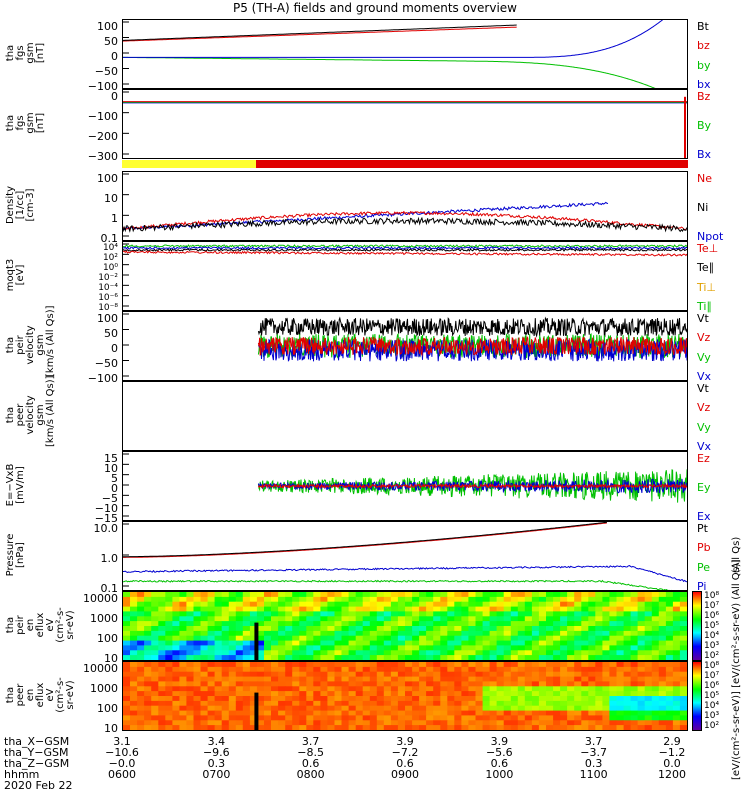 This screenshot has height=800, width=750. Describe the element at coordinates (110, 248) in the screenshot. I see `y-tick-temp-0: 10⁴` at that location.